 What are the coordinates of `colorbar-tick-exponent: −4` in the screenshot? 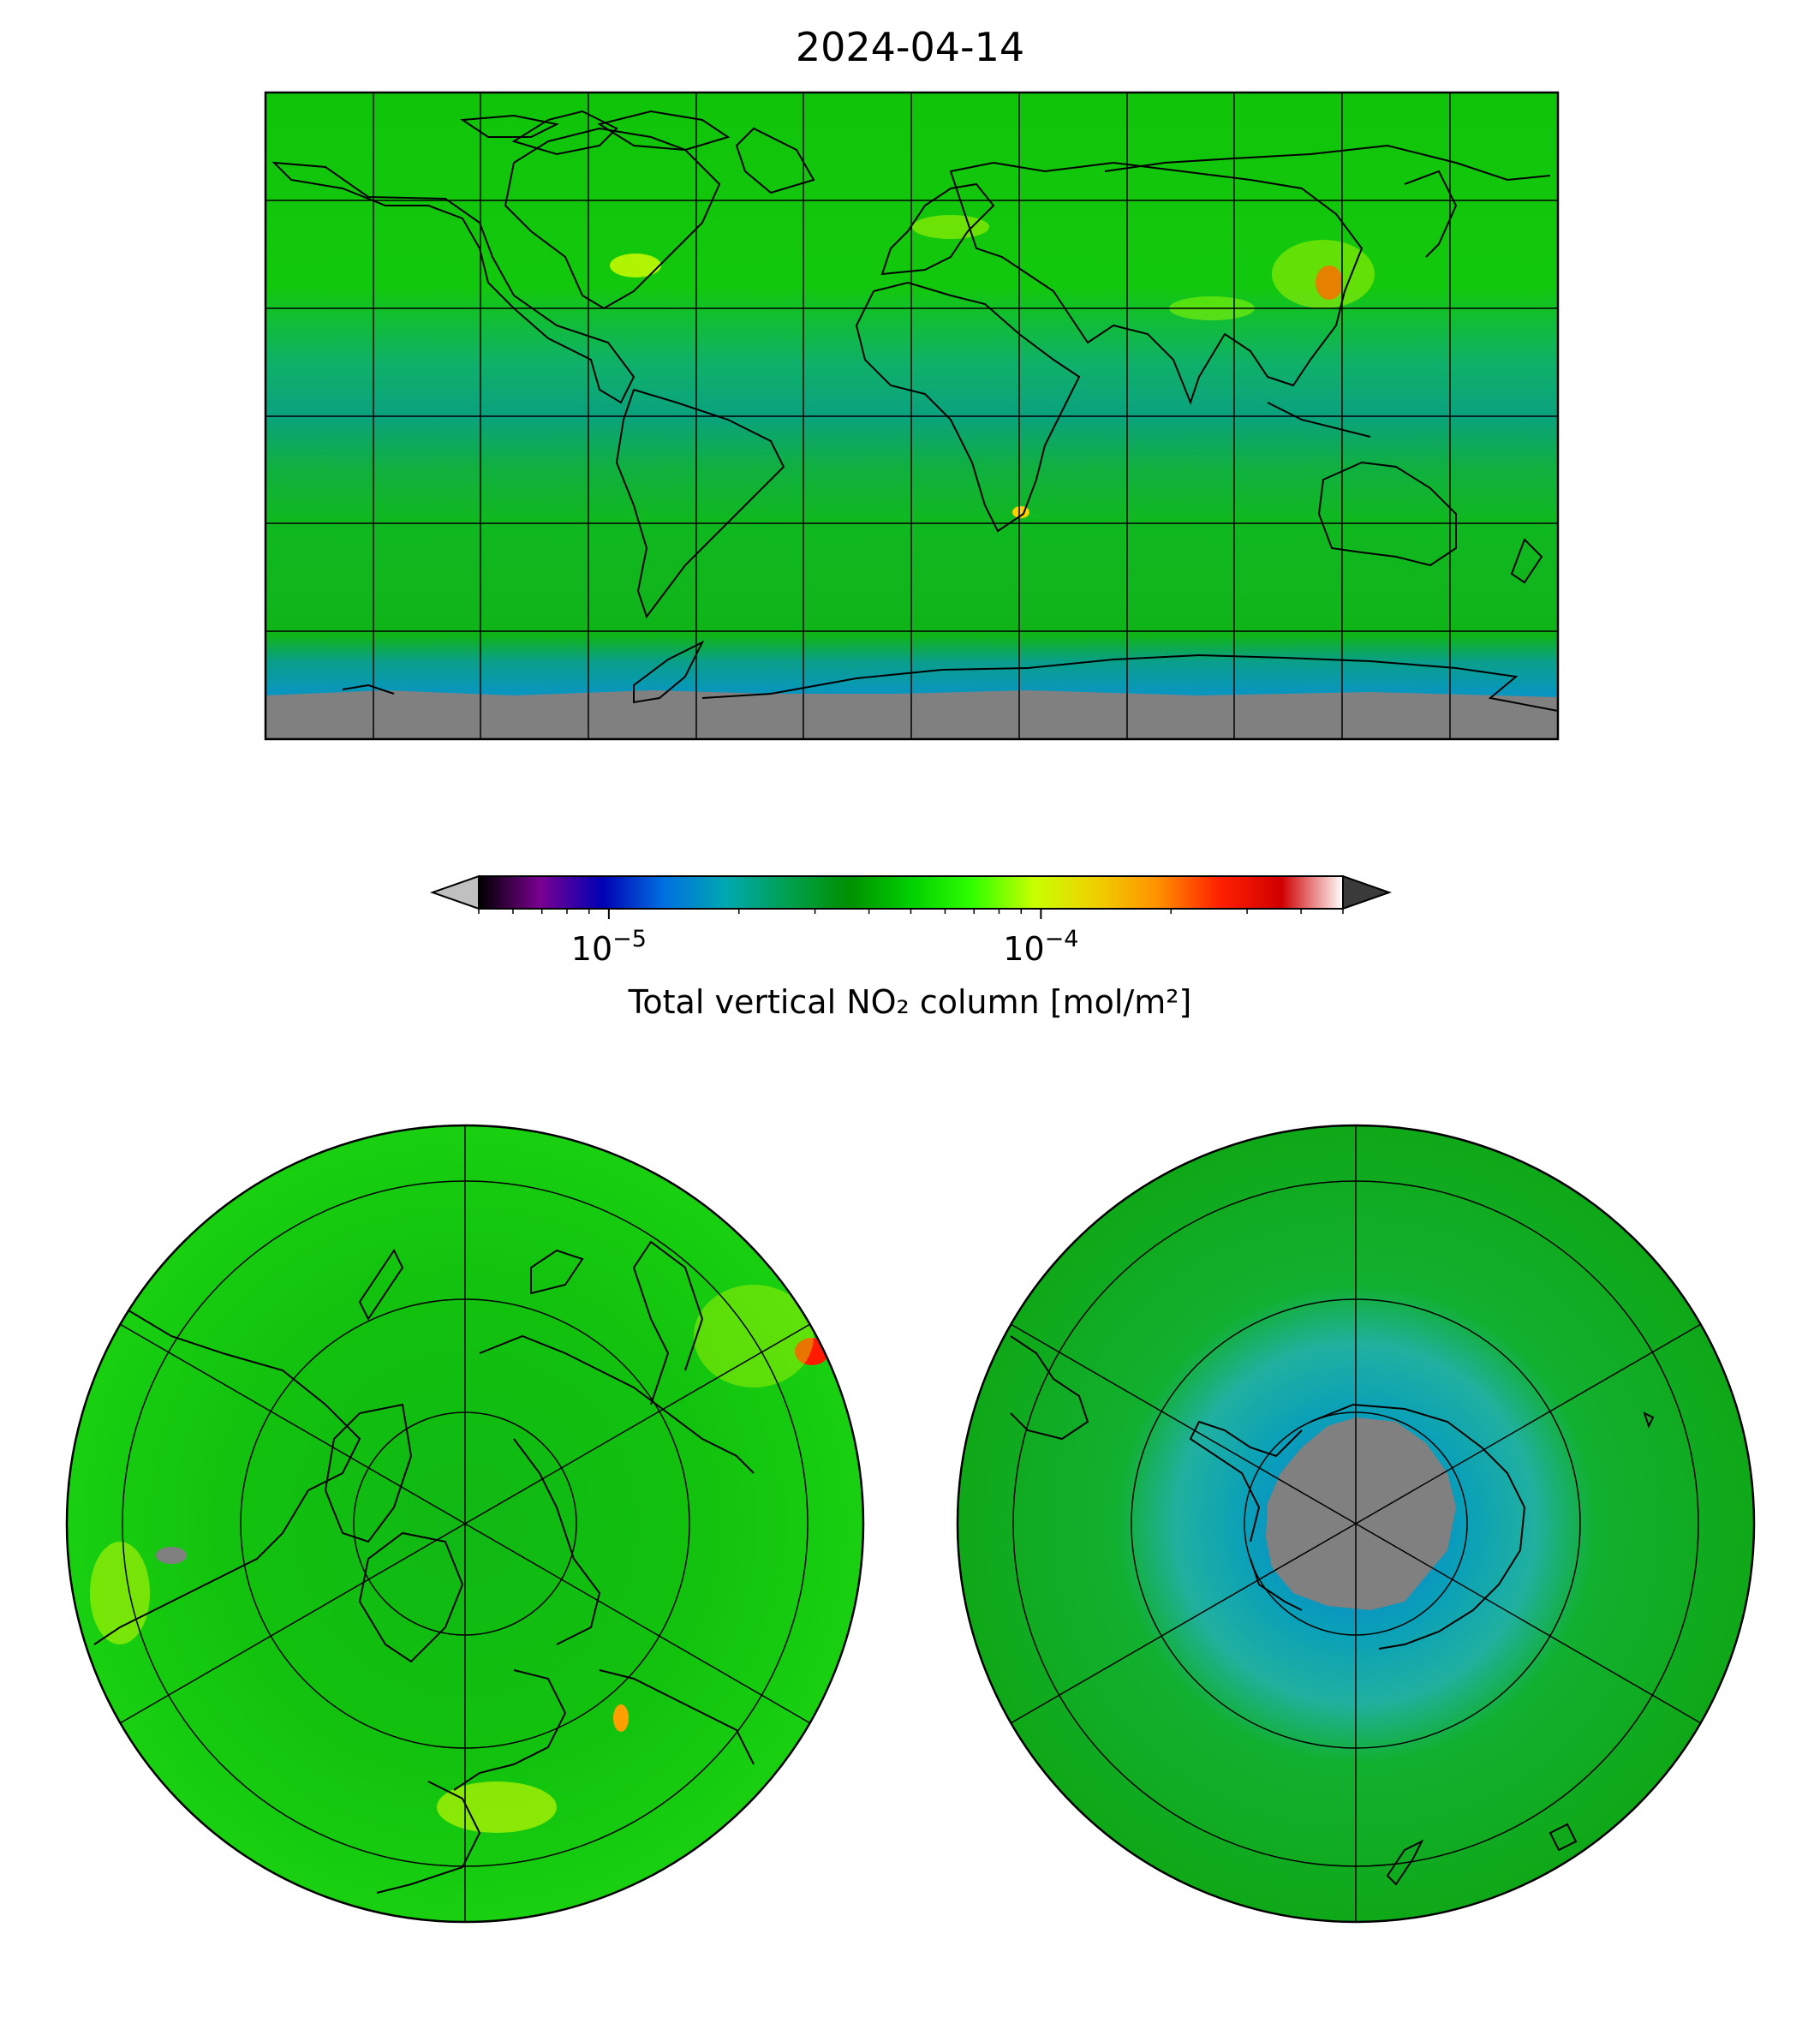 It's located at (1062, 939).